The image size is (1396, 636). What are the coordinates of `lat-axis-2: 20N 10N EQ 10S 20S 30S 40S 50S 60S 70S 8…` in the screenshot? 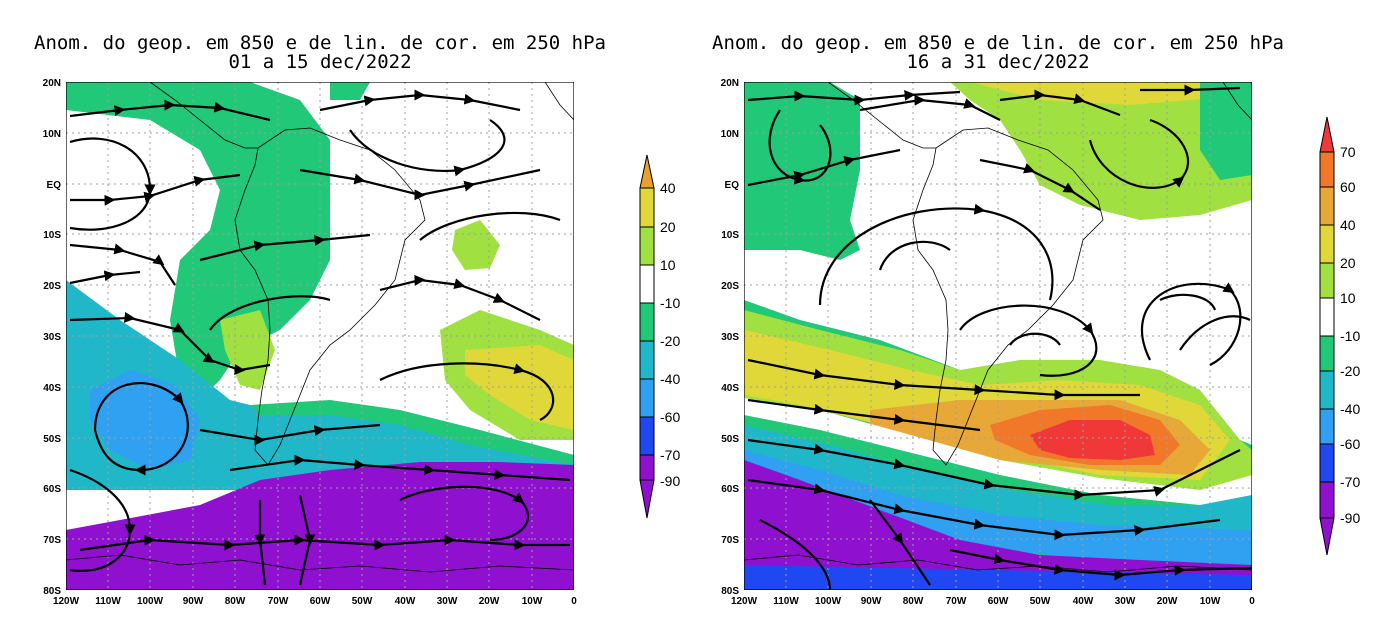 It's located at (730, 337).